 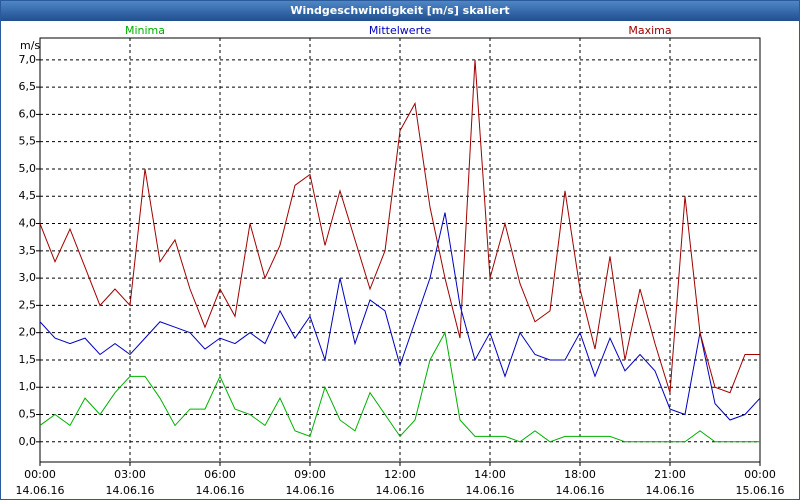 What do you see at coordinates (400, 474) in the screenshot?
I see `x-tick-label: 12:00` at bounding box center [400, 474].